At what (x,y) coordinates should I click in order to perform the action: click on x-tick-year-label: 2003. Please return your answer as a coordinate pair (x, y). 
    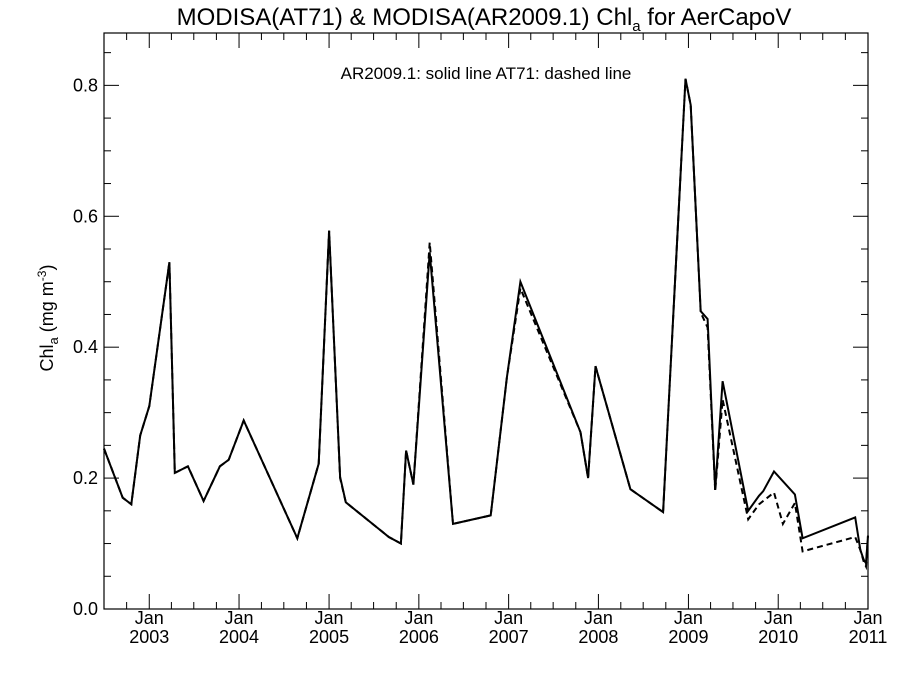
    Looking at the image, I should click on (149, 637).